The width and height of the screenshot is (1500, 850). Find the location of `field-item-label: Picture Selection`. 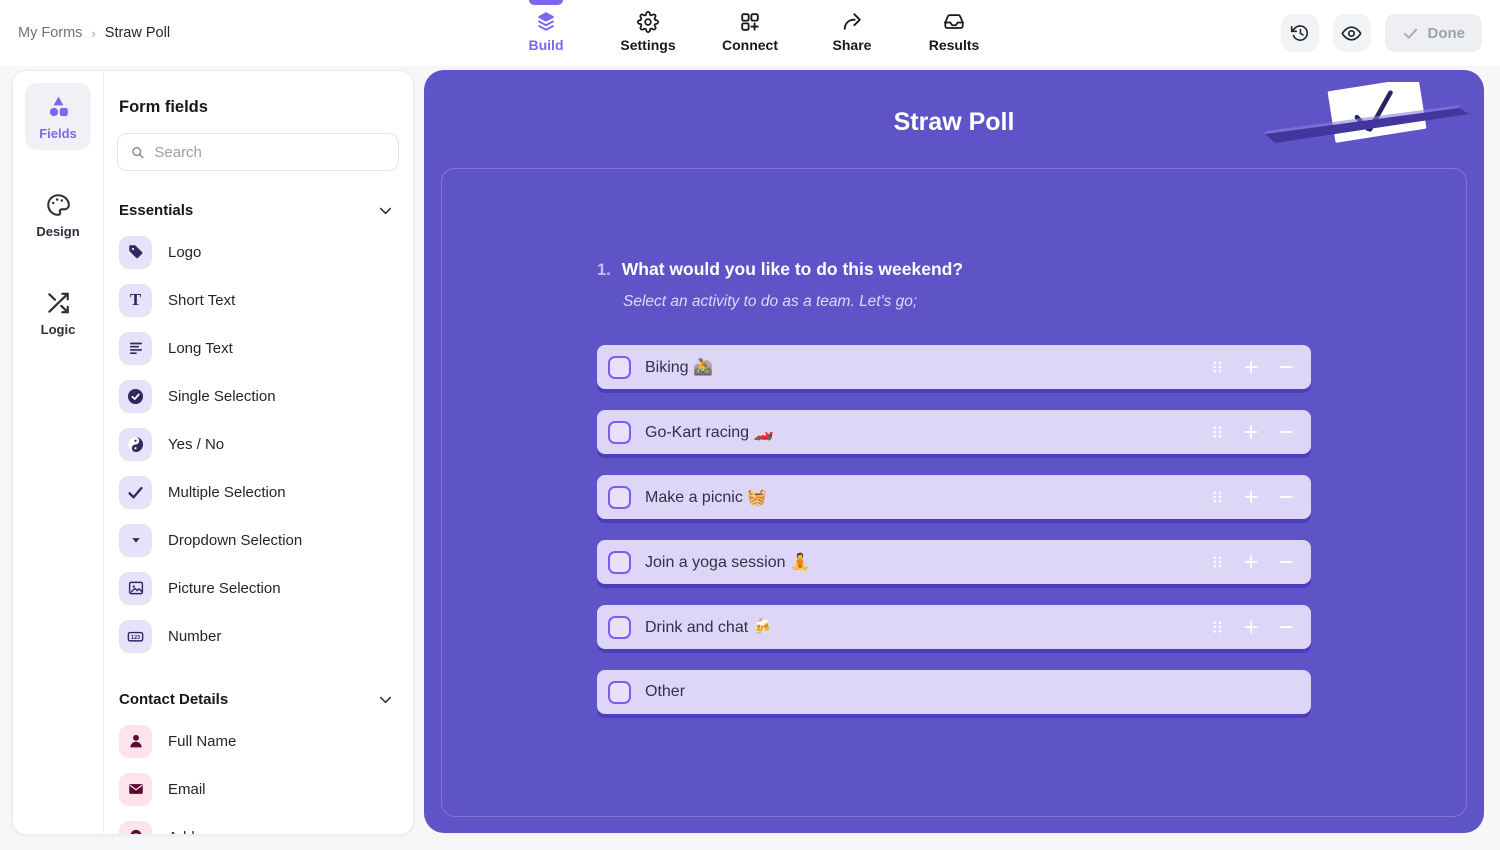

field-item-label: Picture Selection is located at coordinates (224, 588).